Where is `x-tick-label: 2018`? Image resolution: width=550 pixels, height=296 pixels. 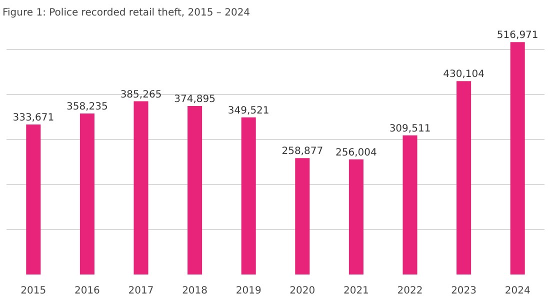 x-tick-label: 2018 is located at coordinates (195, 291).